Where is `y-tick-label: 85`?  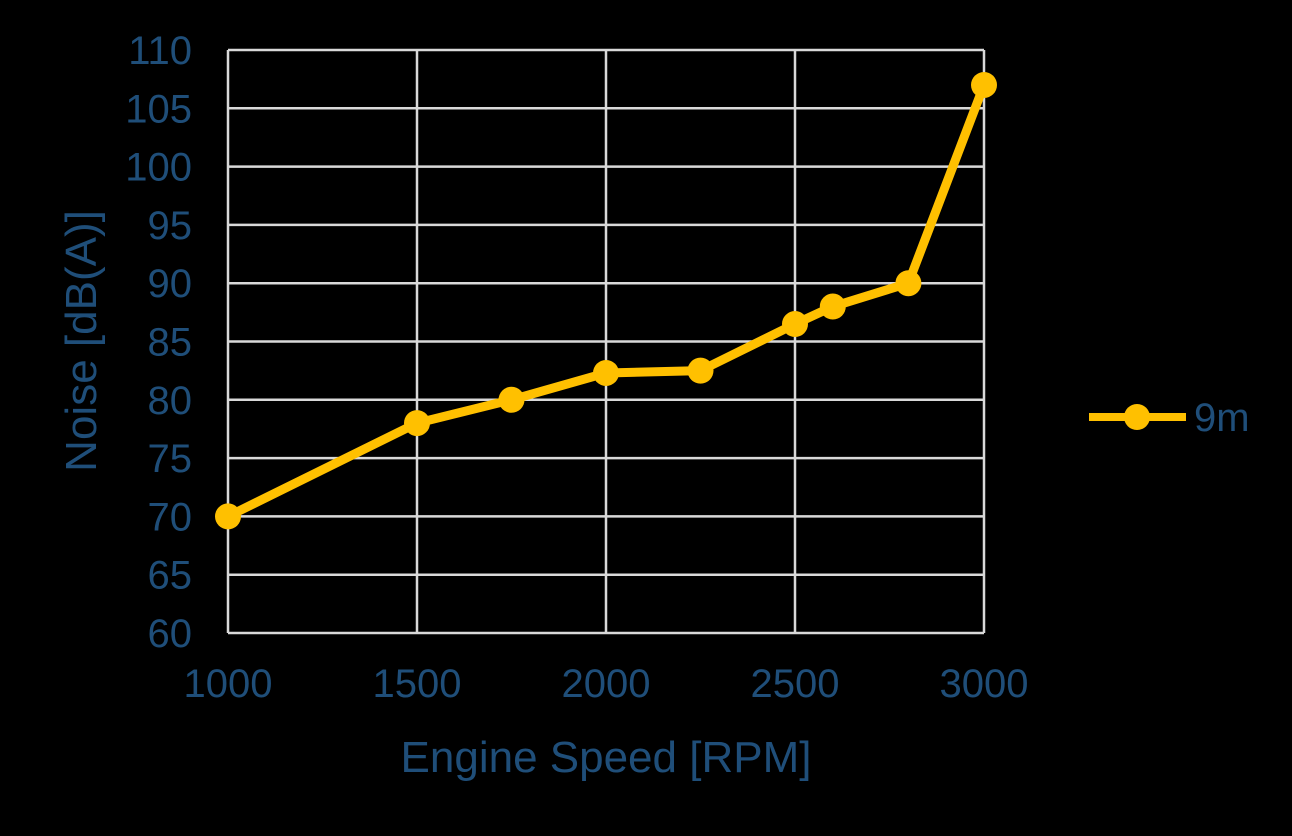 y-tick-label: 85 is located at coordinates (170, 343).